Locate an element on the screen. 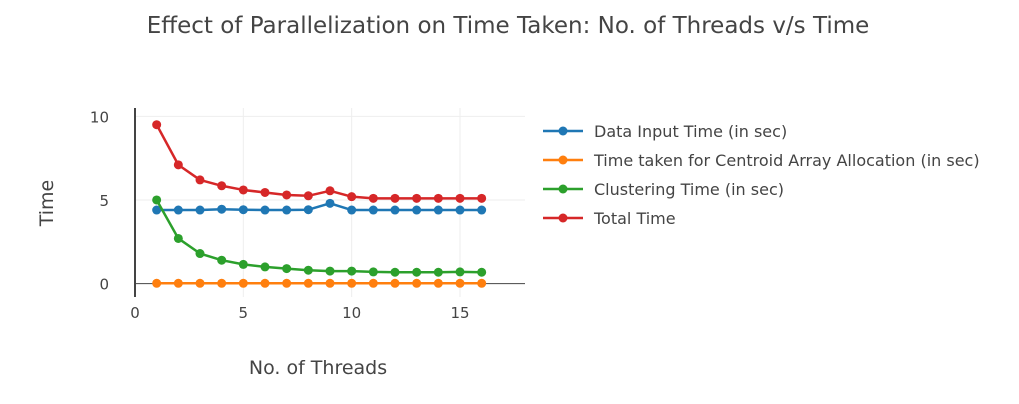 The image size is (1019, 404). series-group is located at coordinates (319, 204).